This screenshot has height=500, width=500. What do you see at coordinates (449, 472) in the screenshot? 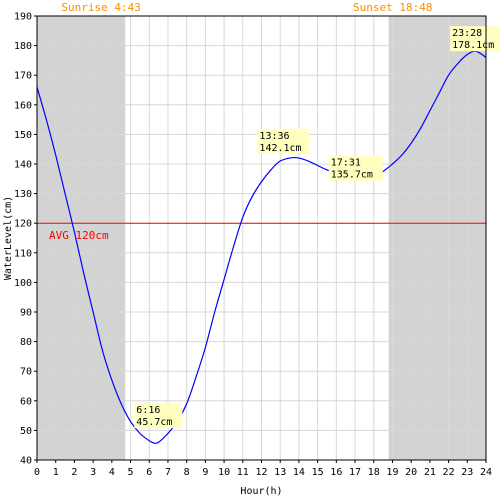
I see `x-tick-label: 22` at bounding box center [449, 472].